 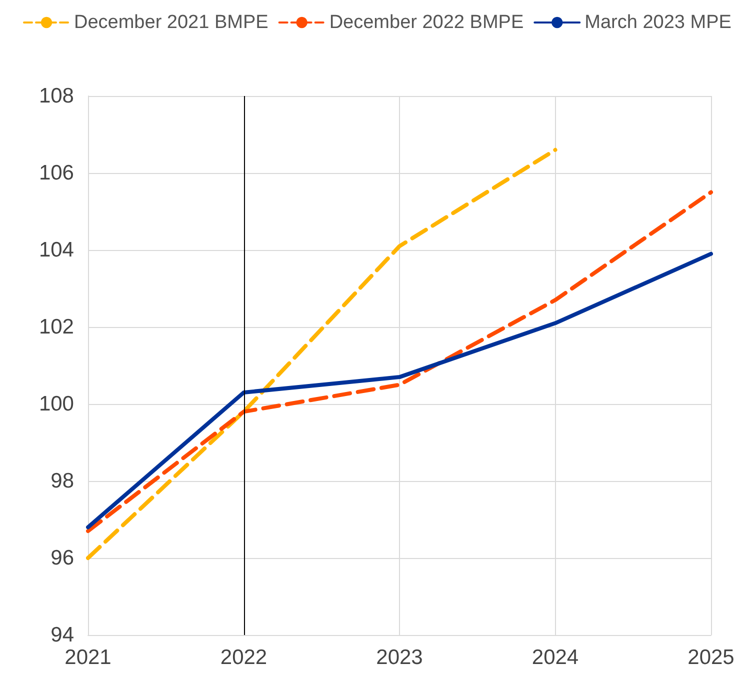 I want to click on y-tick-label: 94, so click(x=62, y=635).